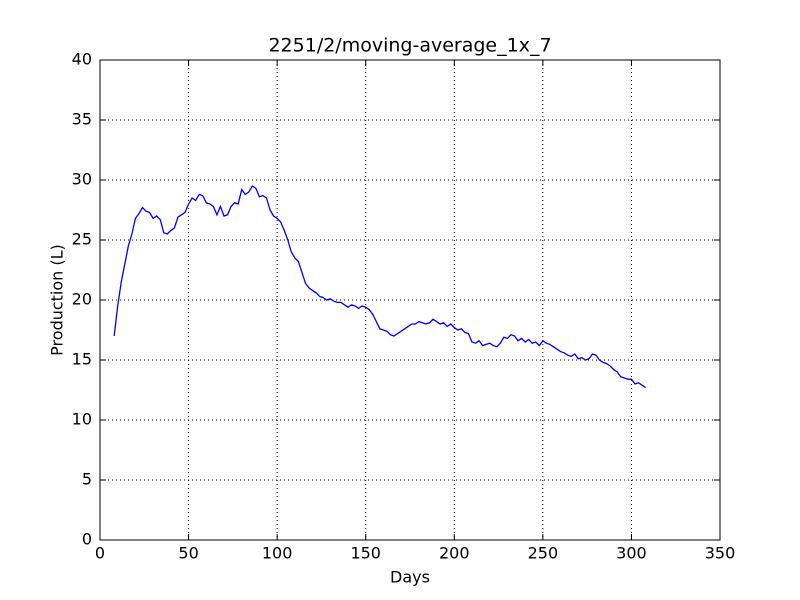 This screenshot has height=600, width=800. What do you see at coordinates (82, 299) in the screenshot?
I see `y-tick-label: 20` at bounding box center [82, 299].